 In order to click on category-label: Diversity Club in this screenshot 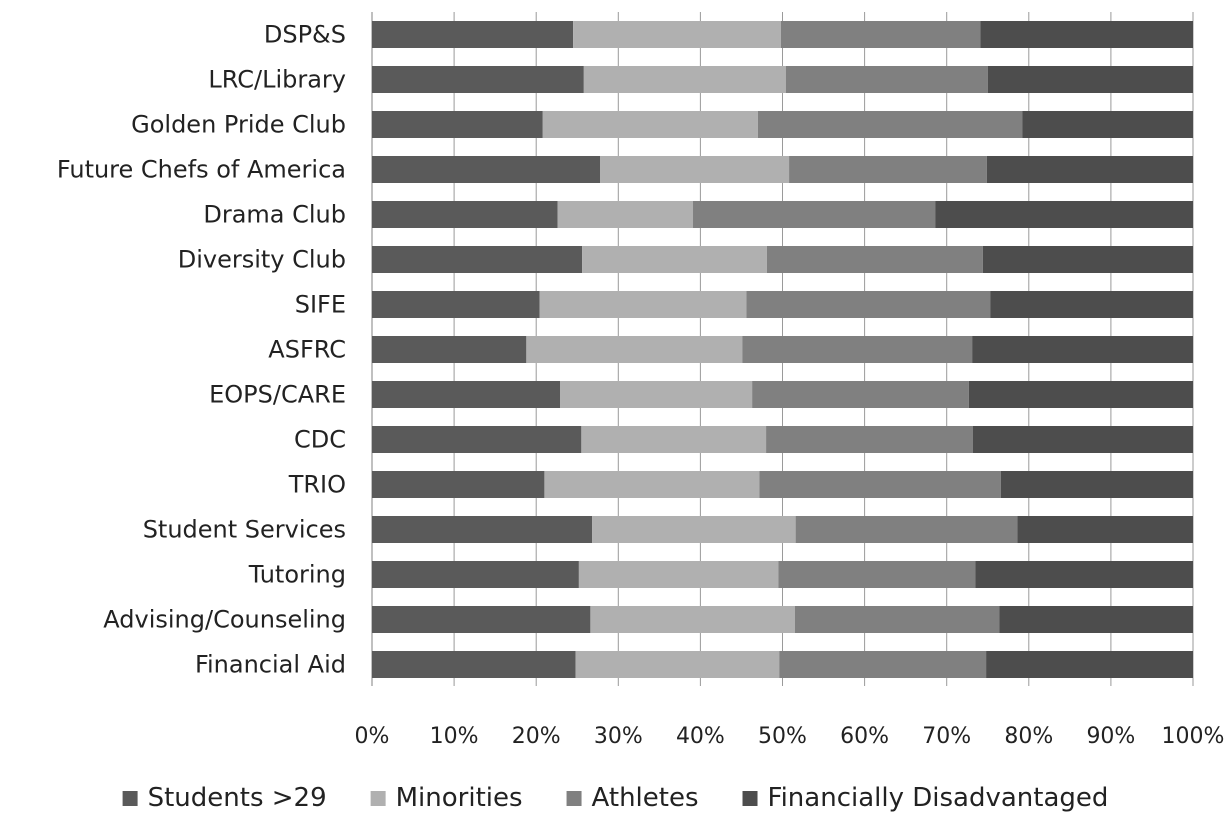, I will do `click(262, 260)`.